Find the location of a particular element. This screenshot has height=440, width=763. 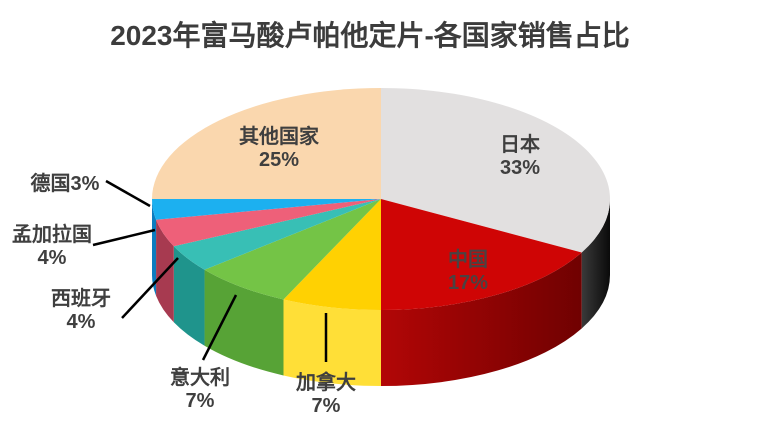

slice-label-others: 其他国家 25% is located at coordinates (279, 148).